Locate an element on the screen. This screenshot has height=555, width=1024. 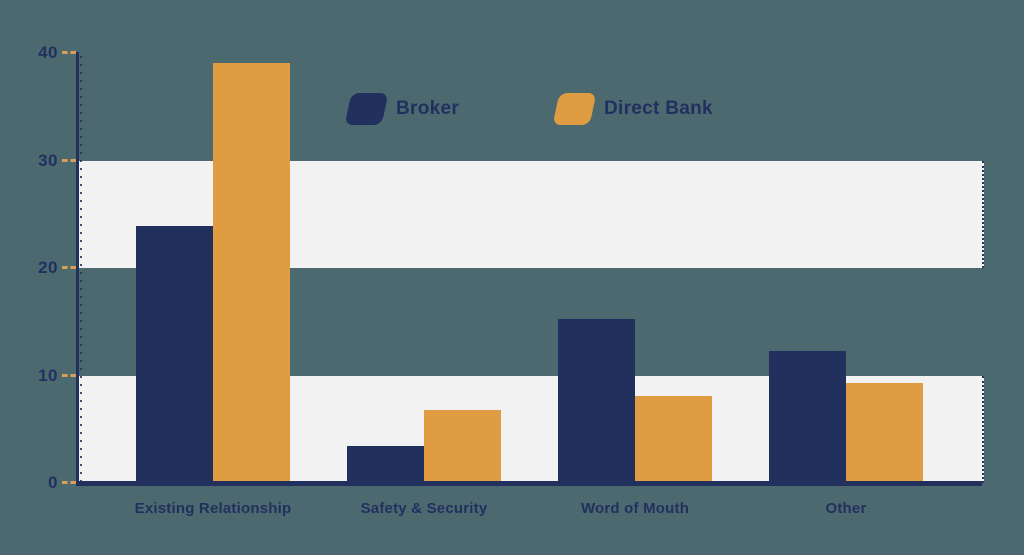
direct-bank-legend-label: Direct Bank is located at coordinates (658, 108).